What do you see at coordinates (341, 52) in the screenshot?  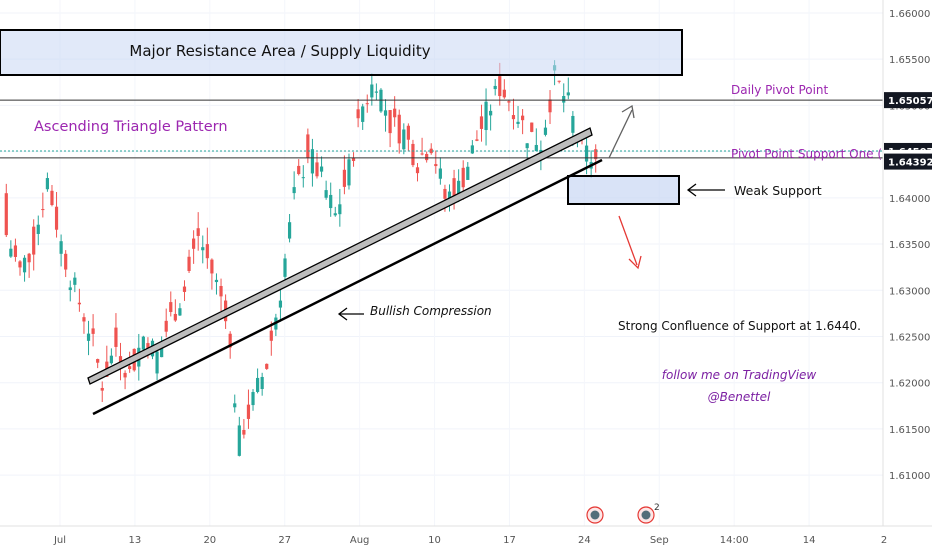 I see `resistance-zone` at bounding box center [341, 52].